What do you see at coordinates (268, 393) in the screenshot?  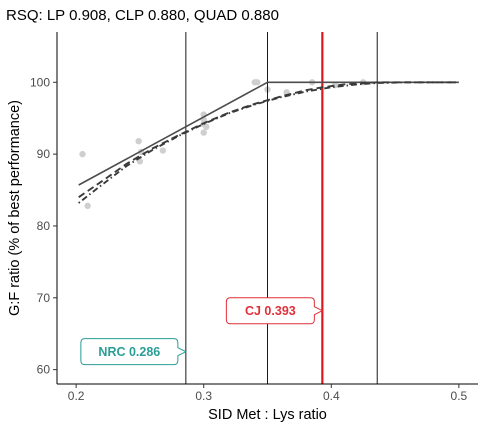 I see `x-axis-ticks: 0.2 0.3 0.4 0.5` at bounding box center [268, 393].